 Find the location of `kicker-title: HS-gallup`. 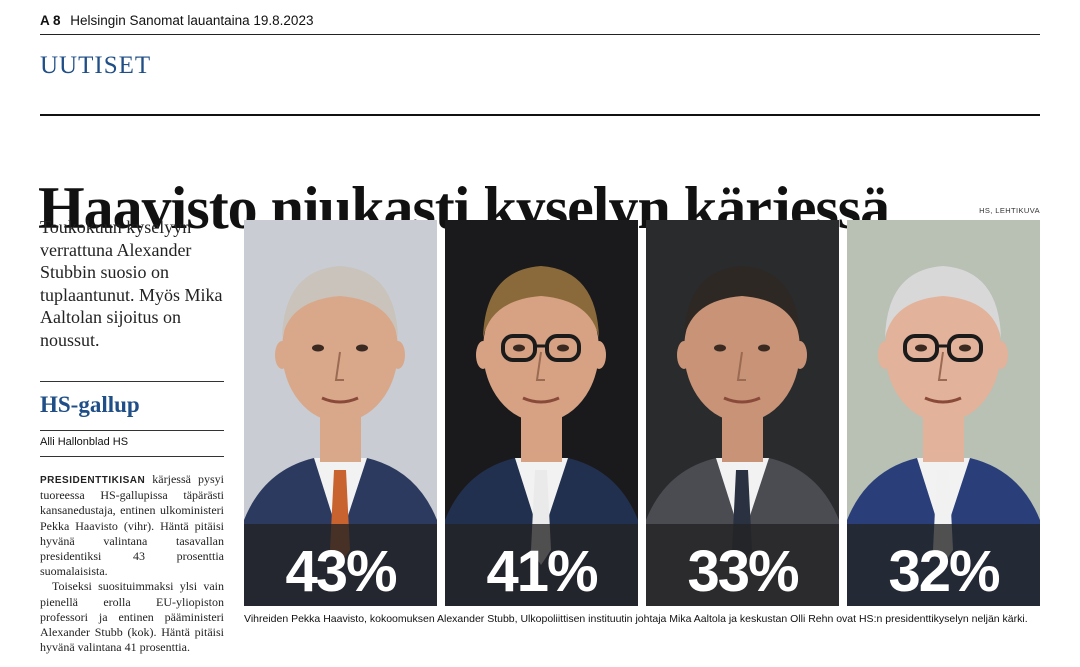

kicker-title: HS-gallup is located at coordinates (90, 404).